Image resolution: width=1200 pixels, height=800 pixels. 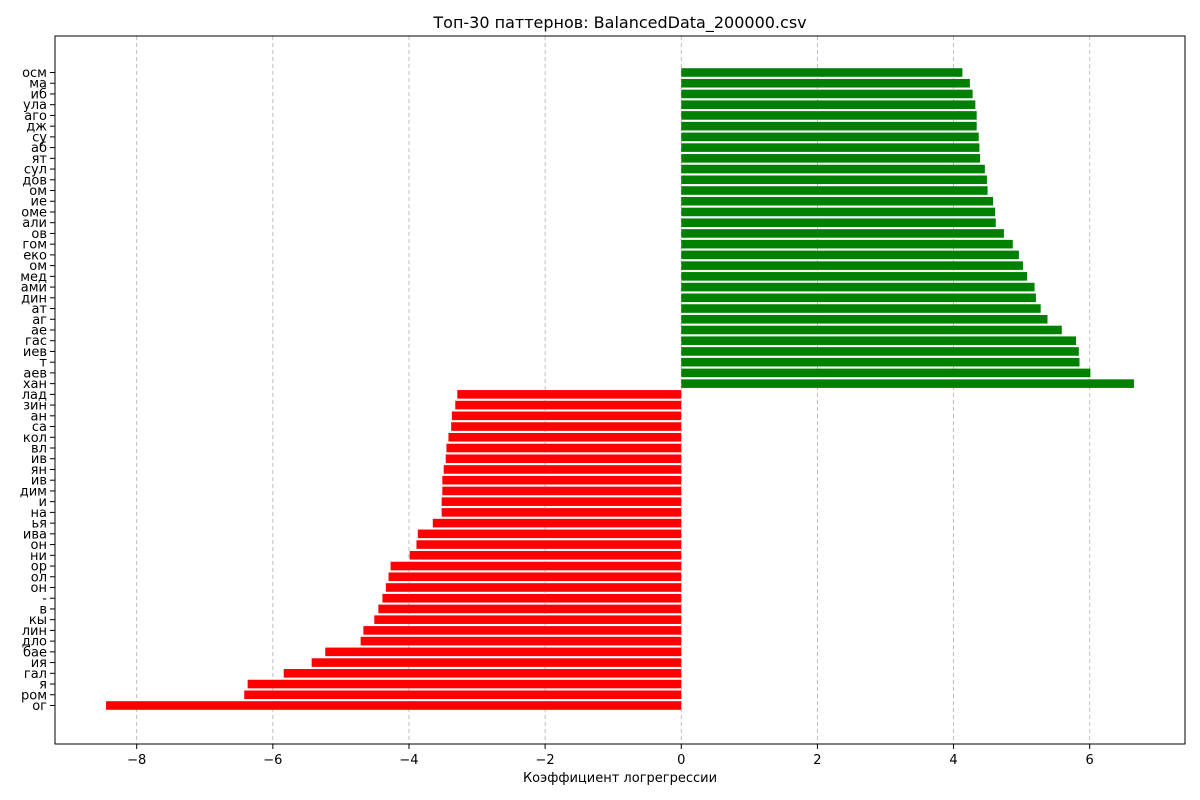 I want to click on y-tick-label: иб, so click(x=39, y=94).